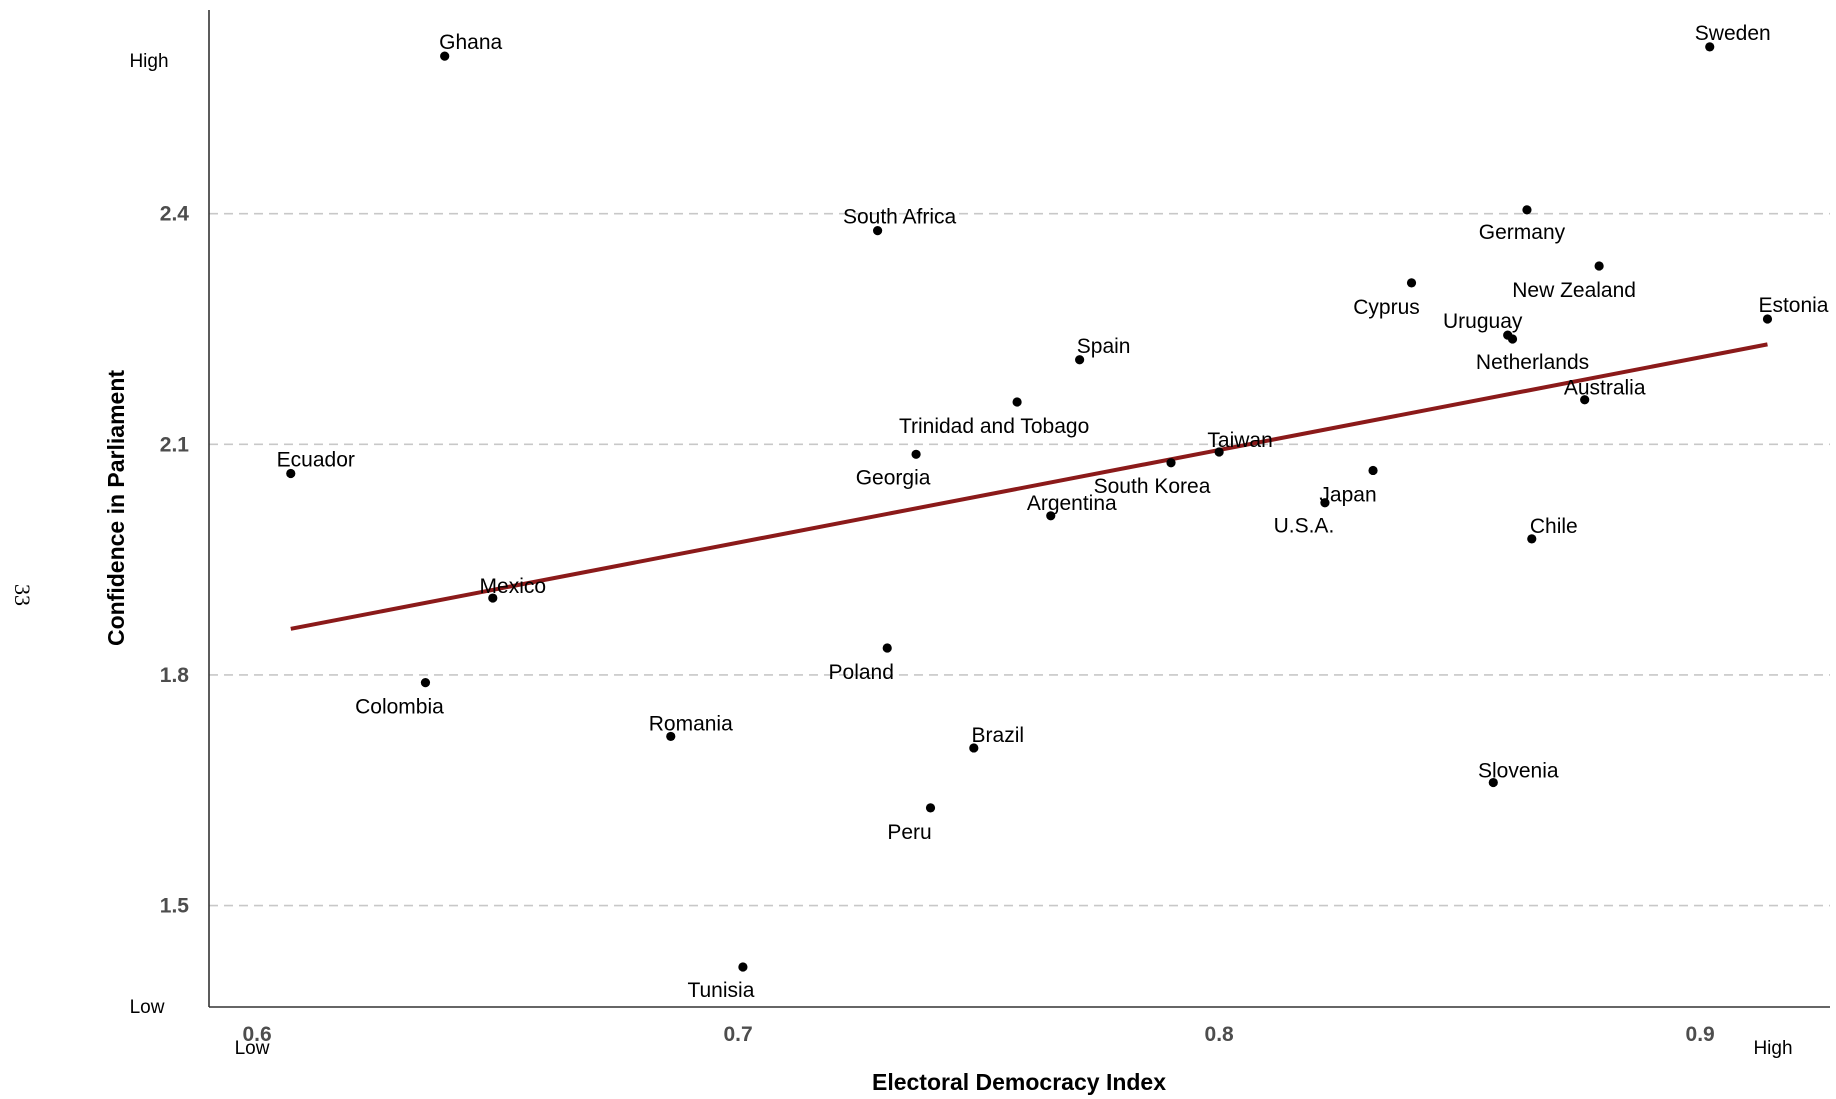 This screenshot has width=1836, height=1099. I want to click on point-label: Ghana, so click(470, 42).